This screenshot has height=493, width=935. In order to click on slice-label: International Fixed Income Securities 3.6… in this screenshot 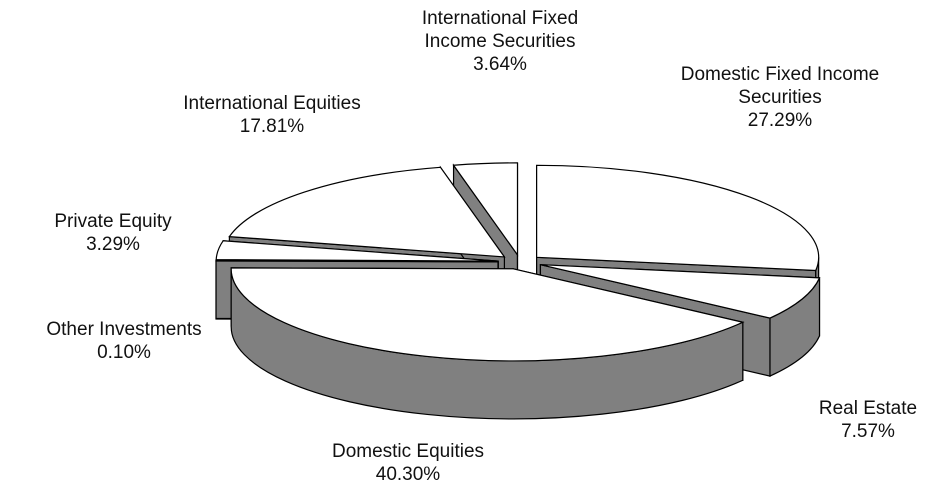, I will do `click(500, 41)`.